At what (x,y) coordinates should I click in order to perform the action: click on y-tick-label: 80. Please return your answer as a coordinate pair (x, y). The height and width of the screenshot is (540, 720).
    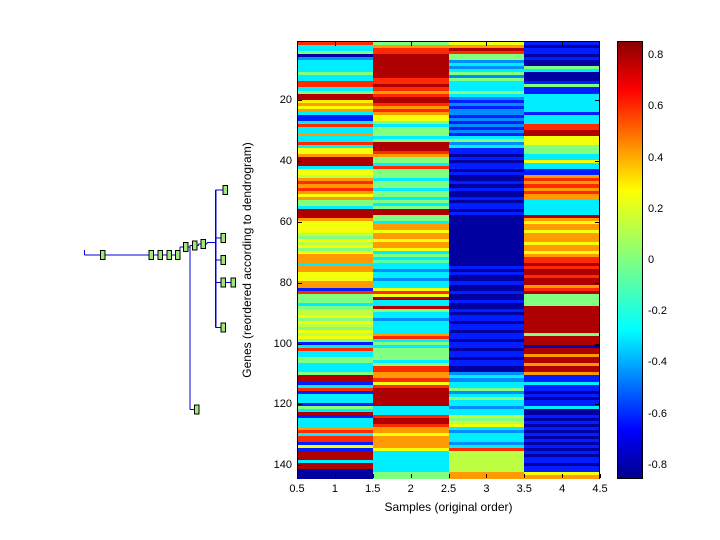
    Looking at the image, I should click on (285, 283).